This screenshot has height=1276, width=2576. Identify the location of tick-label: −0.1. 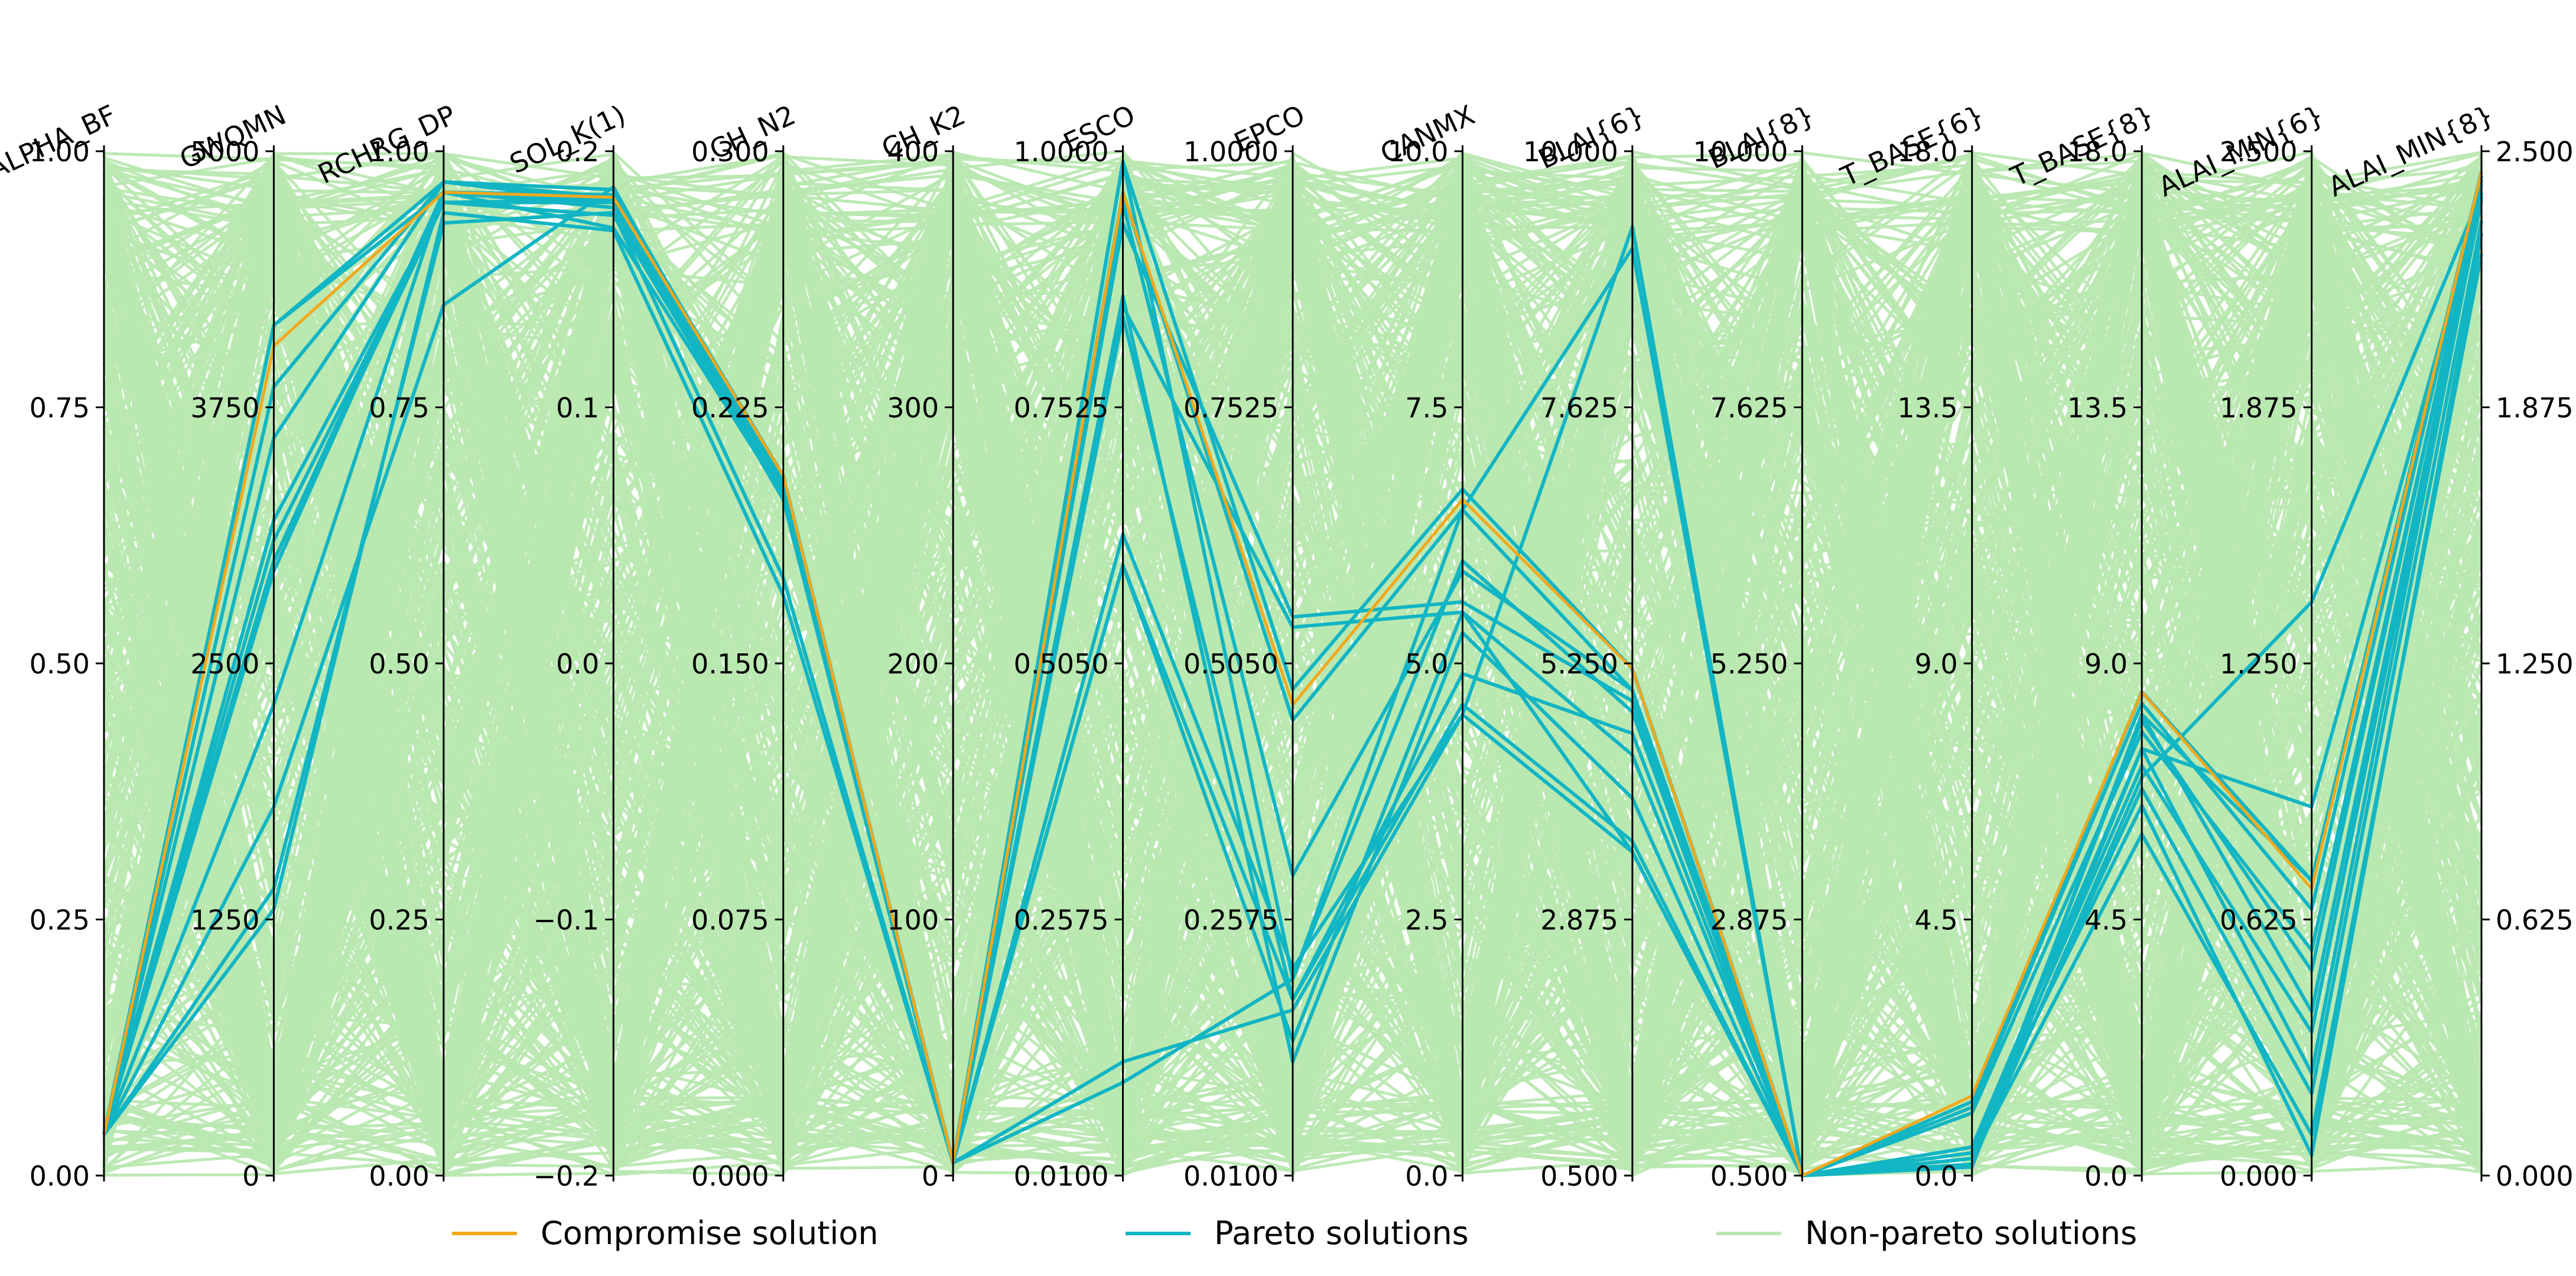
(567, 920).